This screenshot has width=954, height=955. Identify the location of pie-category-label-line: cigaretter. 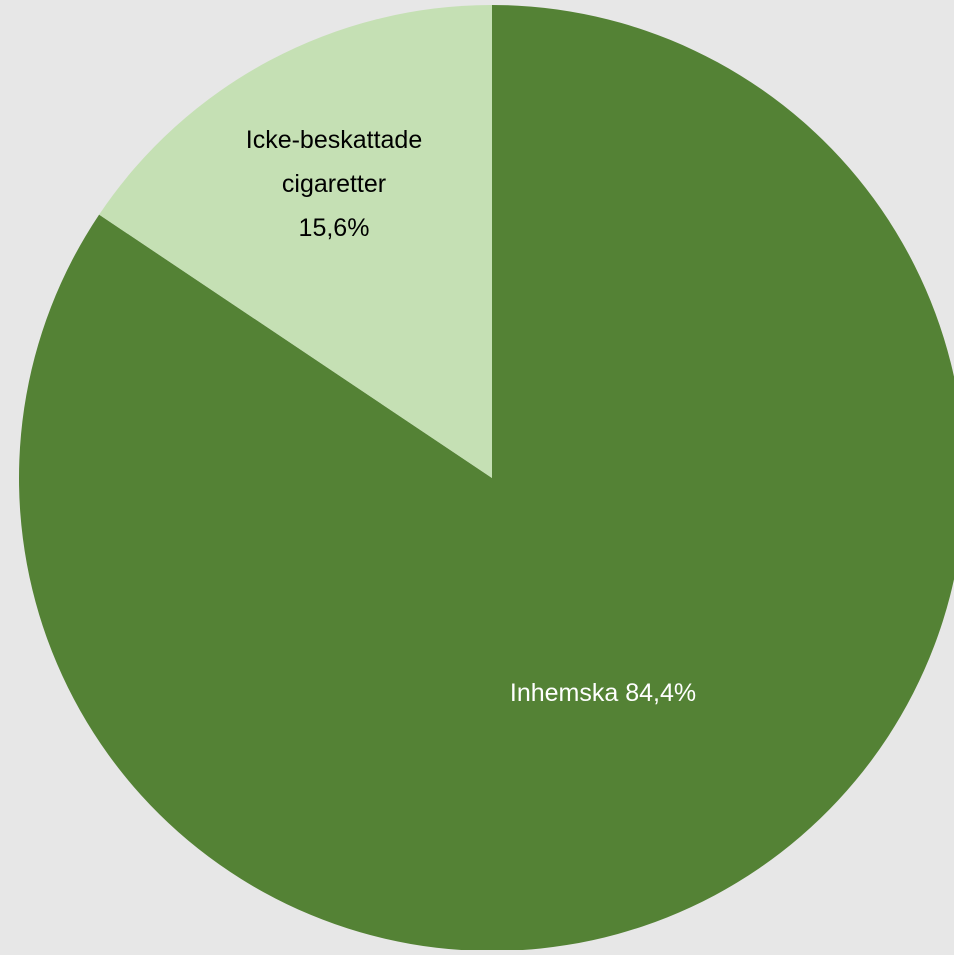
(334, 184).